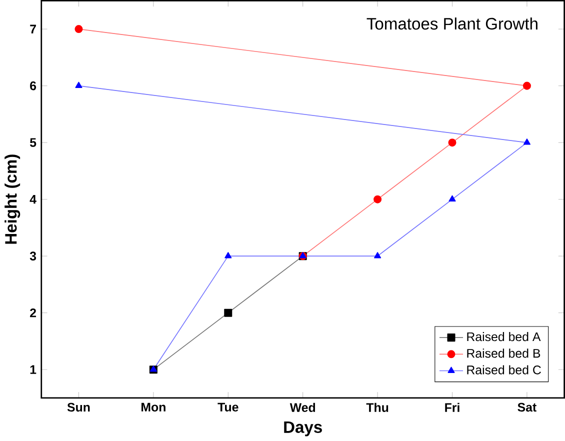 The image size is (565, 441). I want to click on x-tick-label: Mon, so click(153, 407).